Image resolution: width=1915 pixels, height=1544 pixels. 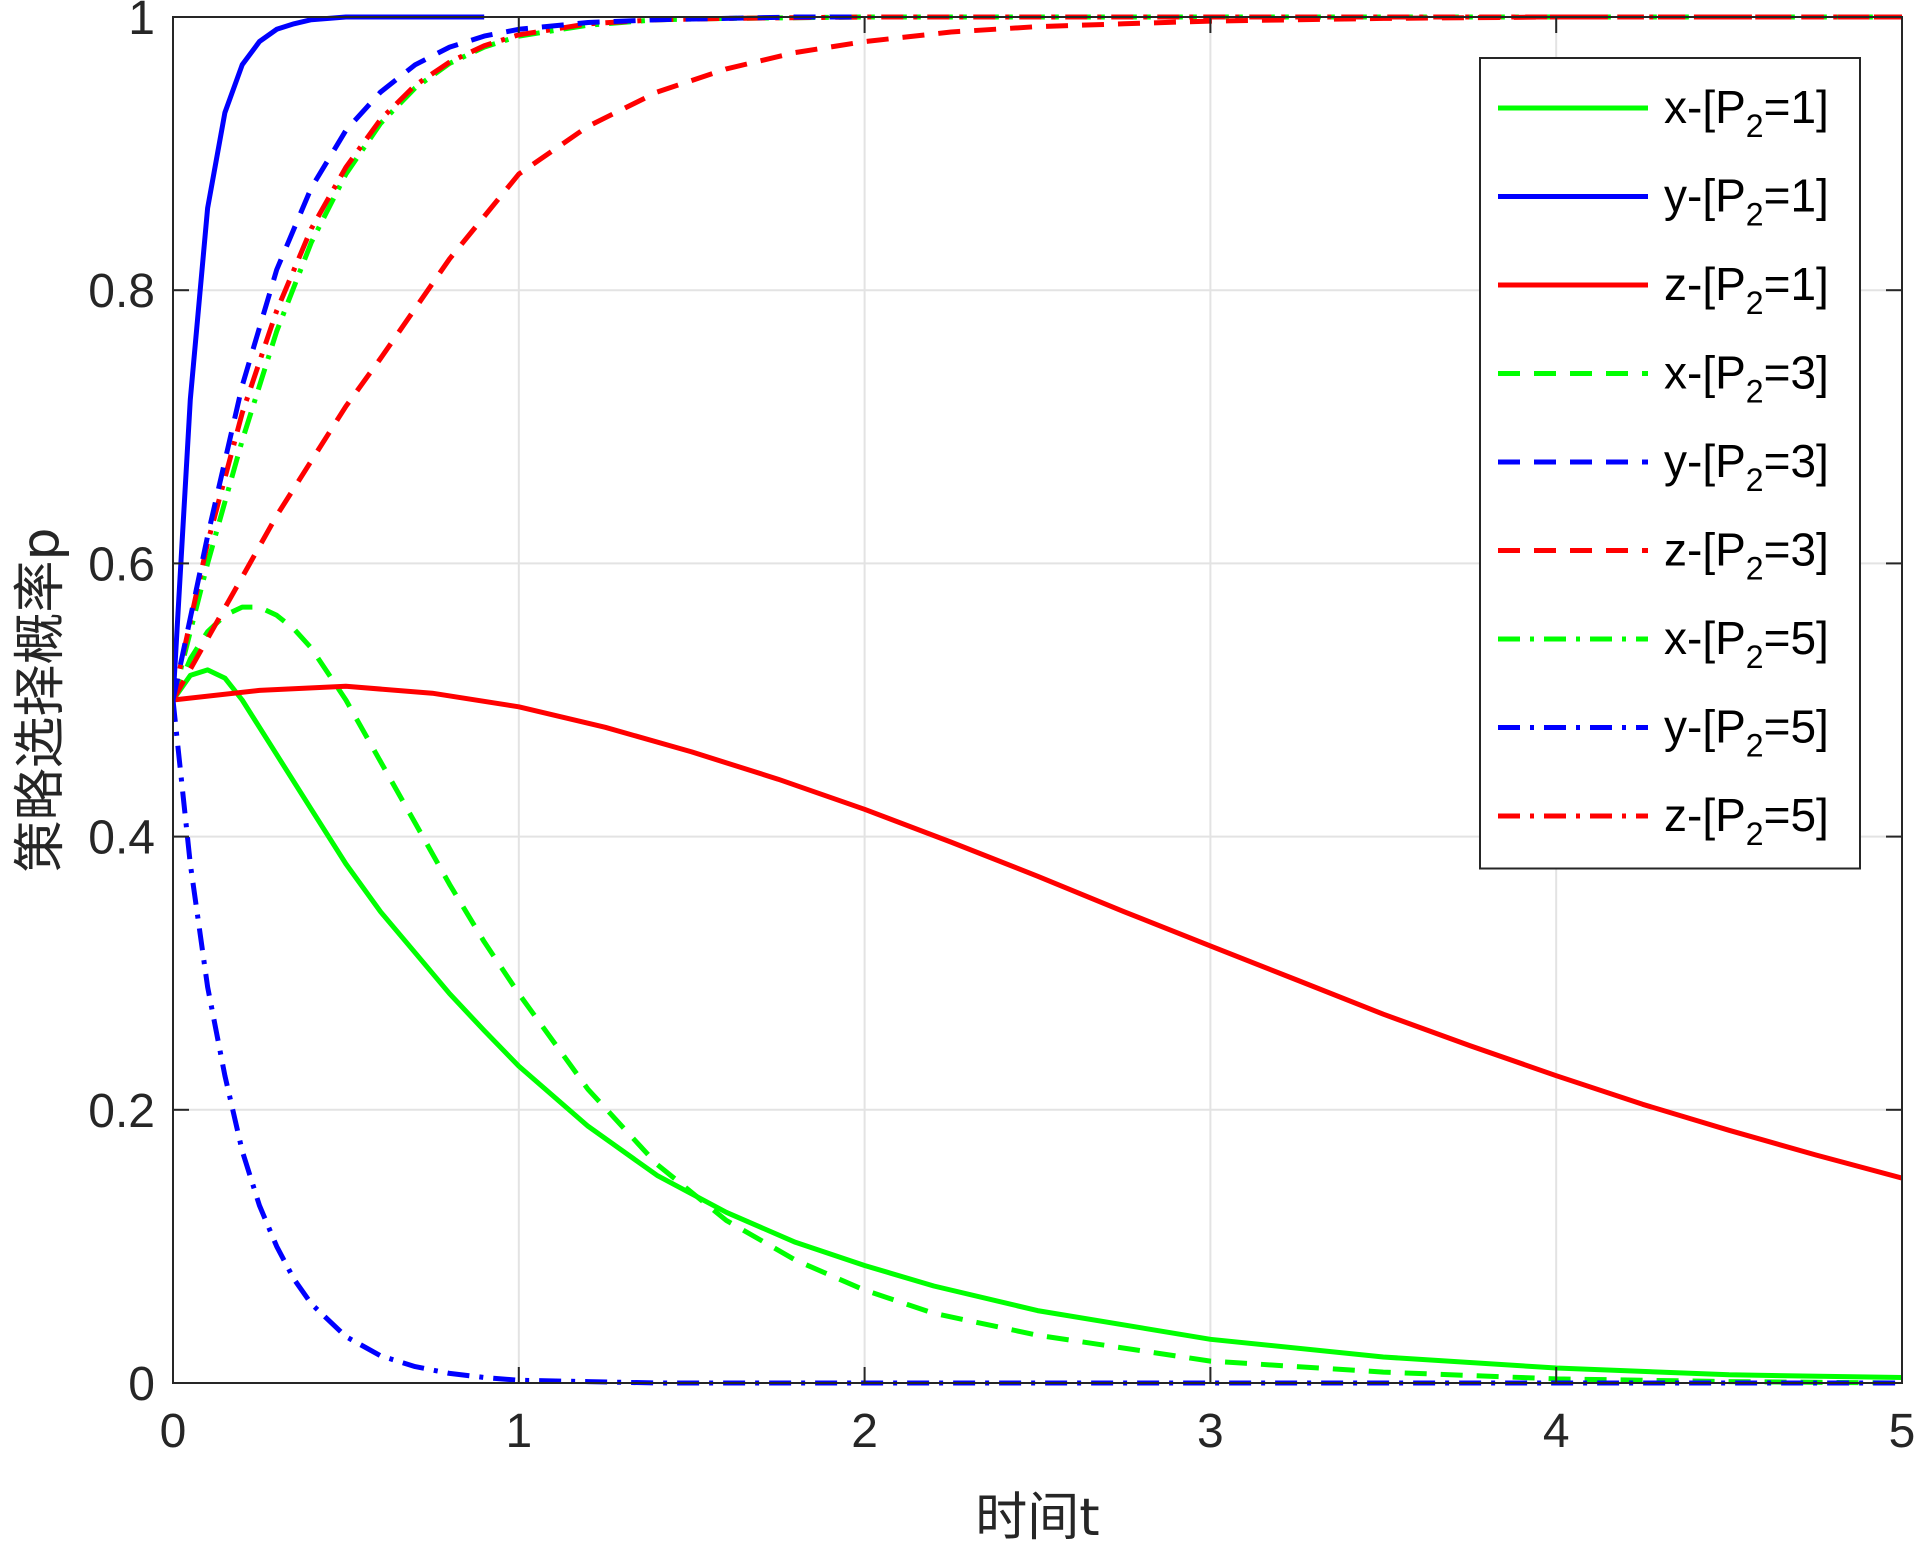 What do you see at coordinates (1746, 732) in the screenshot?
I see `legend-label-7: y-[P2=5]` at bounding box center [1746, 732].